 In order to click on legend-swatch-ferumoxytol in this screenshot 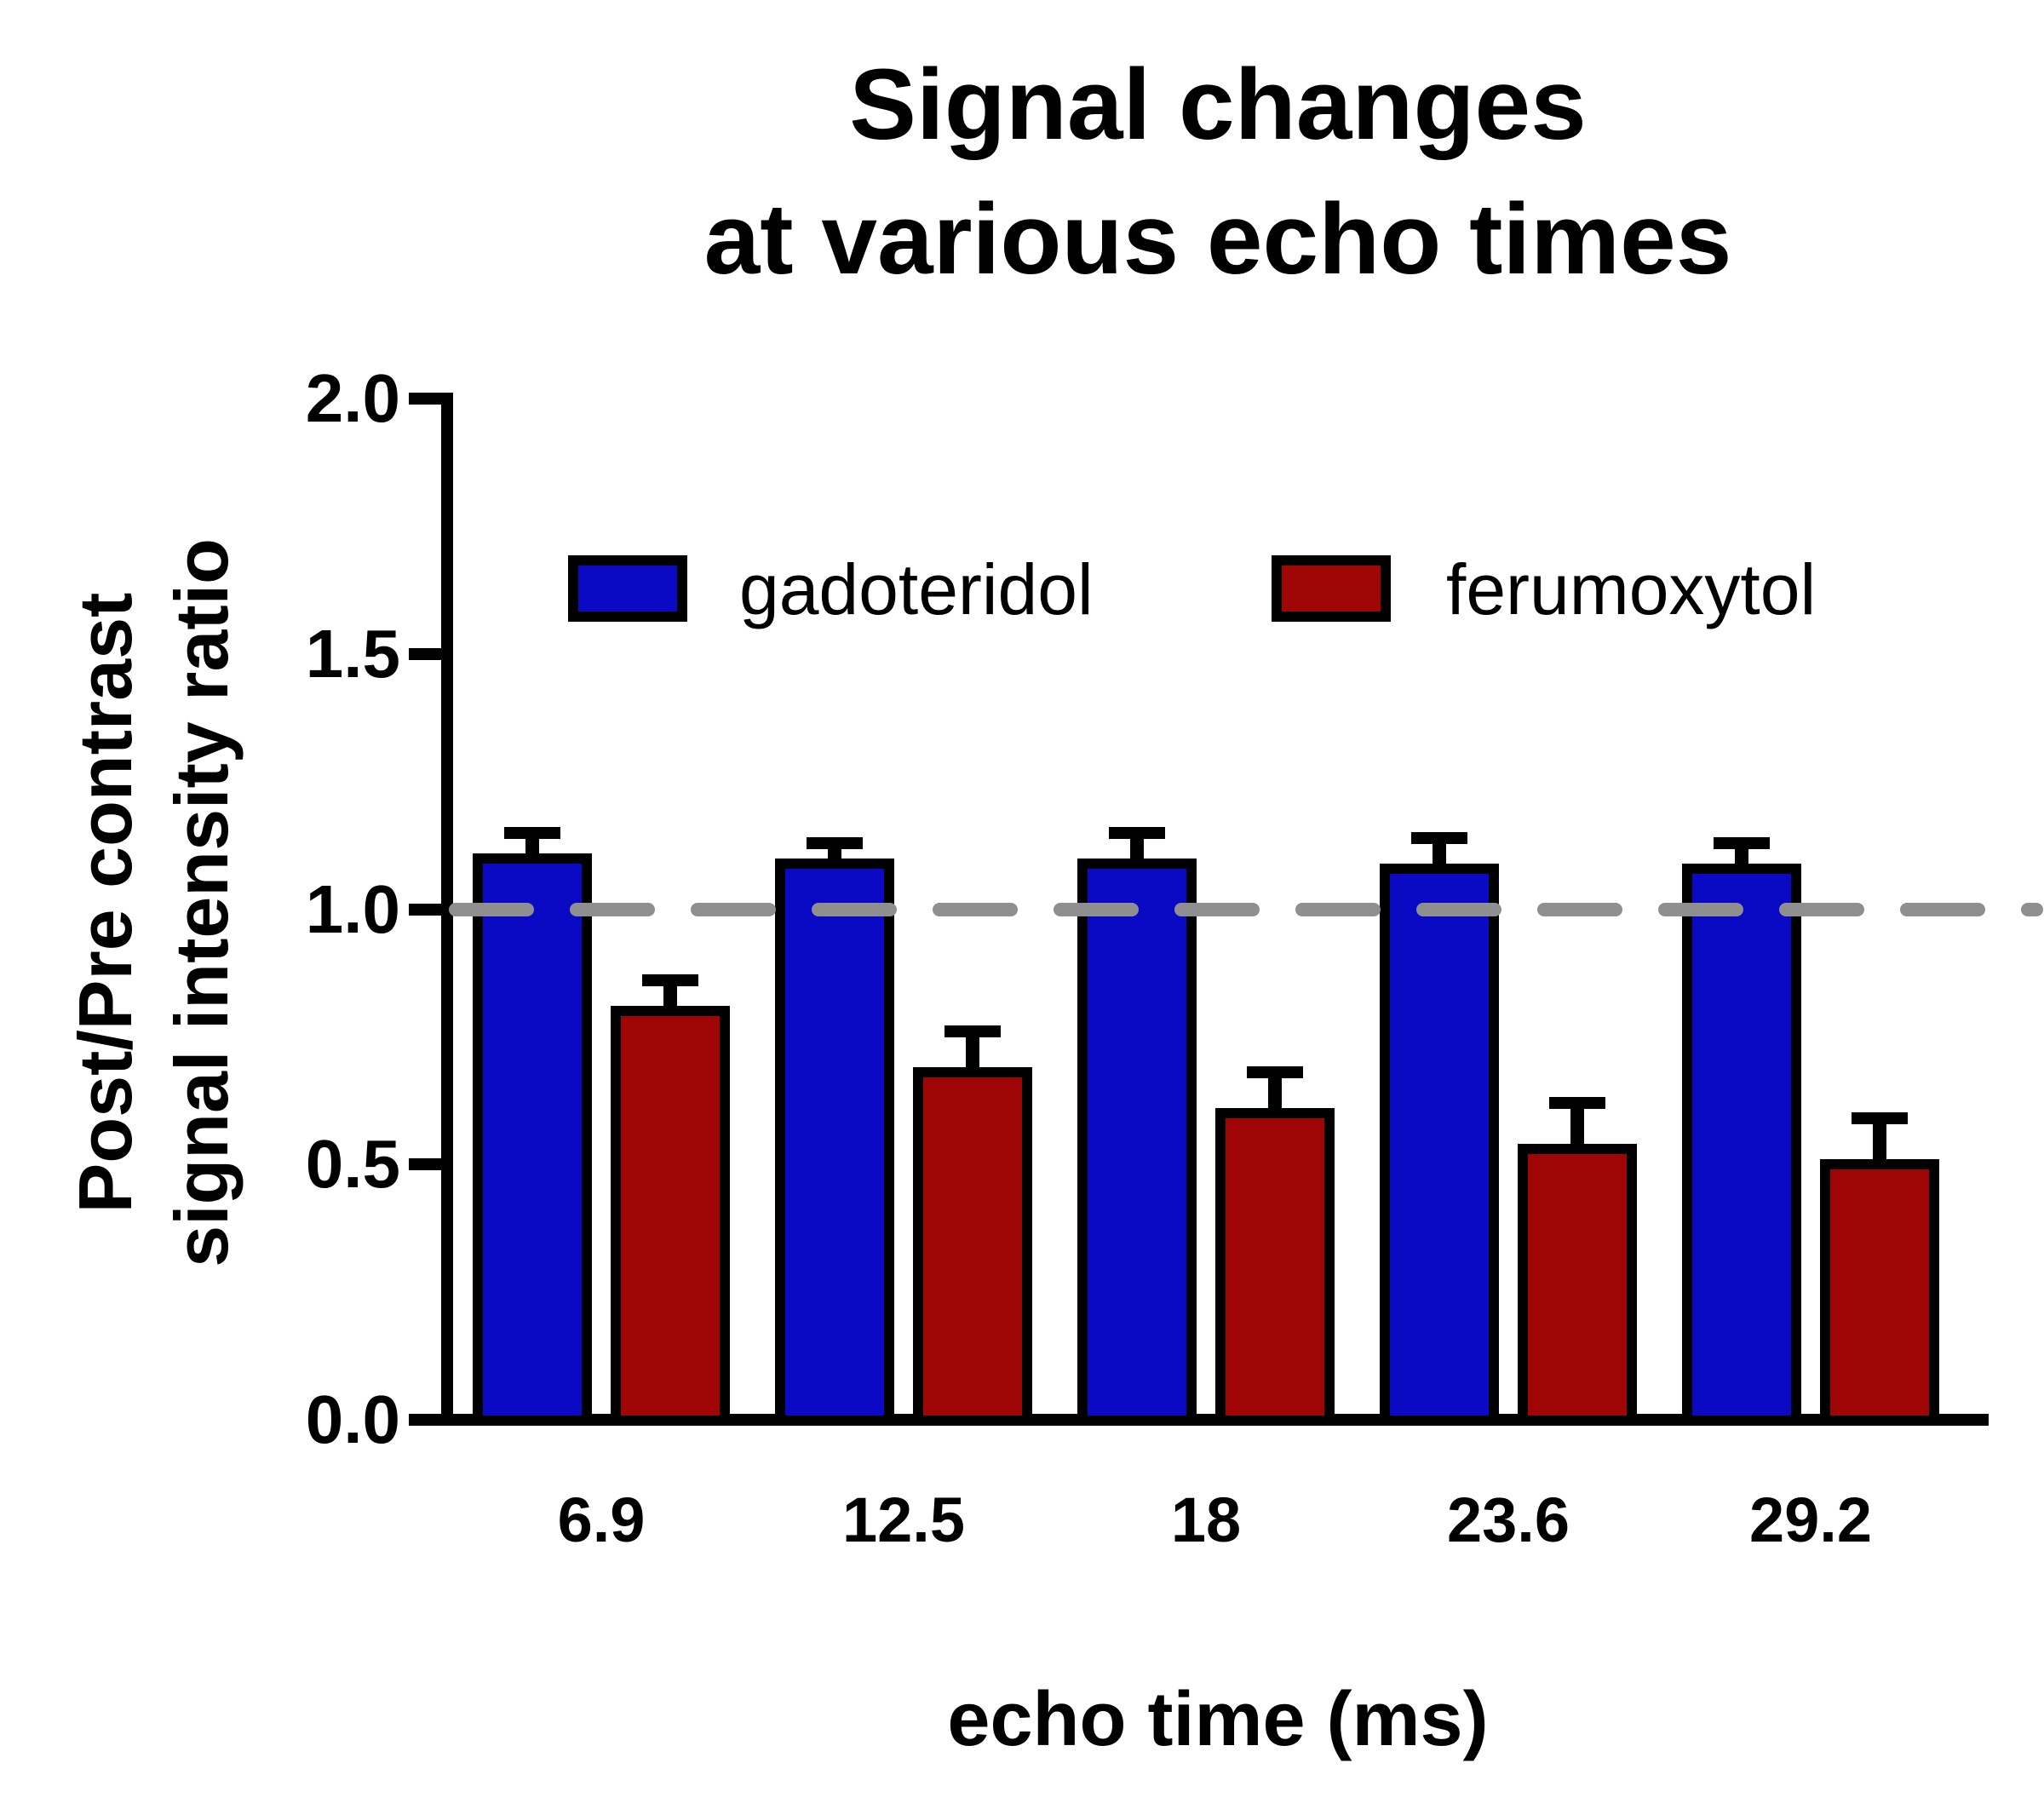, I will do `click(1331, 588)`.